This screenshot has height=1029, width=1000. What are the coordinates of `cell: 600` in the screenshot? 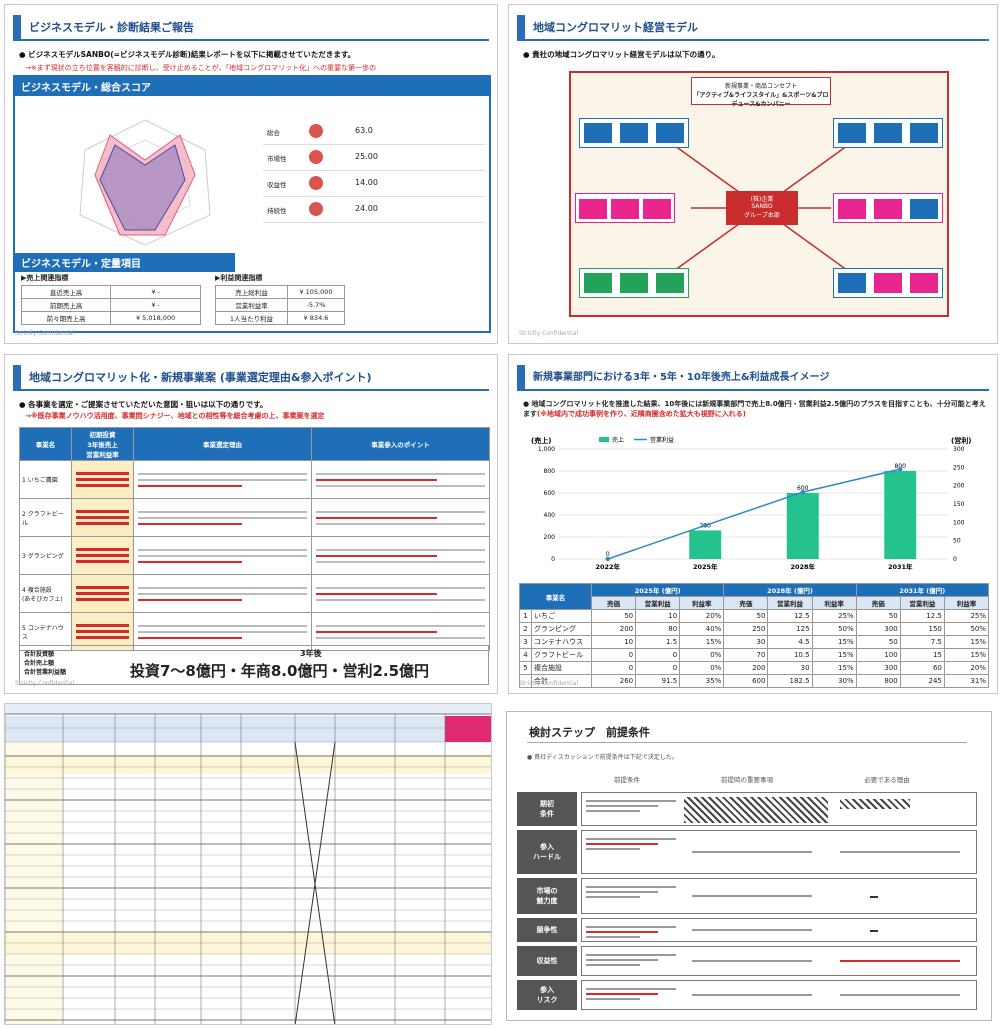 It's located at (746, 681).